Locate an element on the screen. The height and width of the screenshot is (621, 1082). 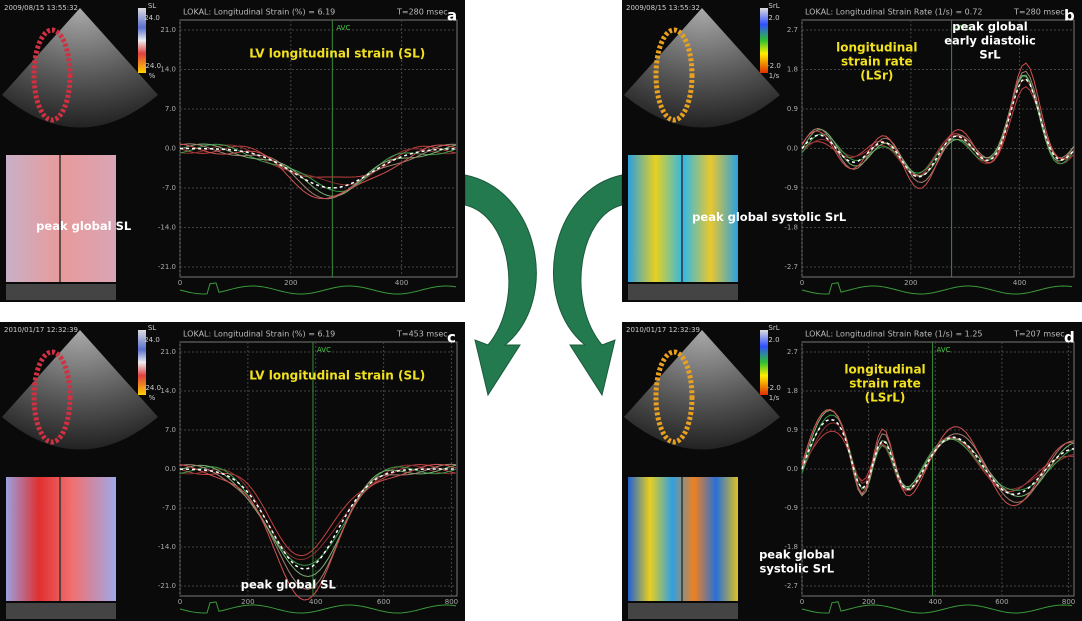
panel-letter: d is located at coordinates (1069, 338).